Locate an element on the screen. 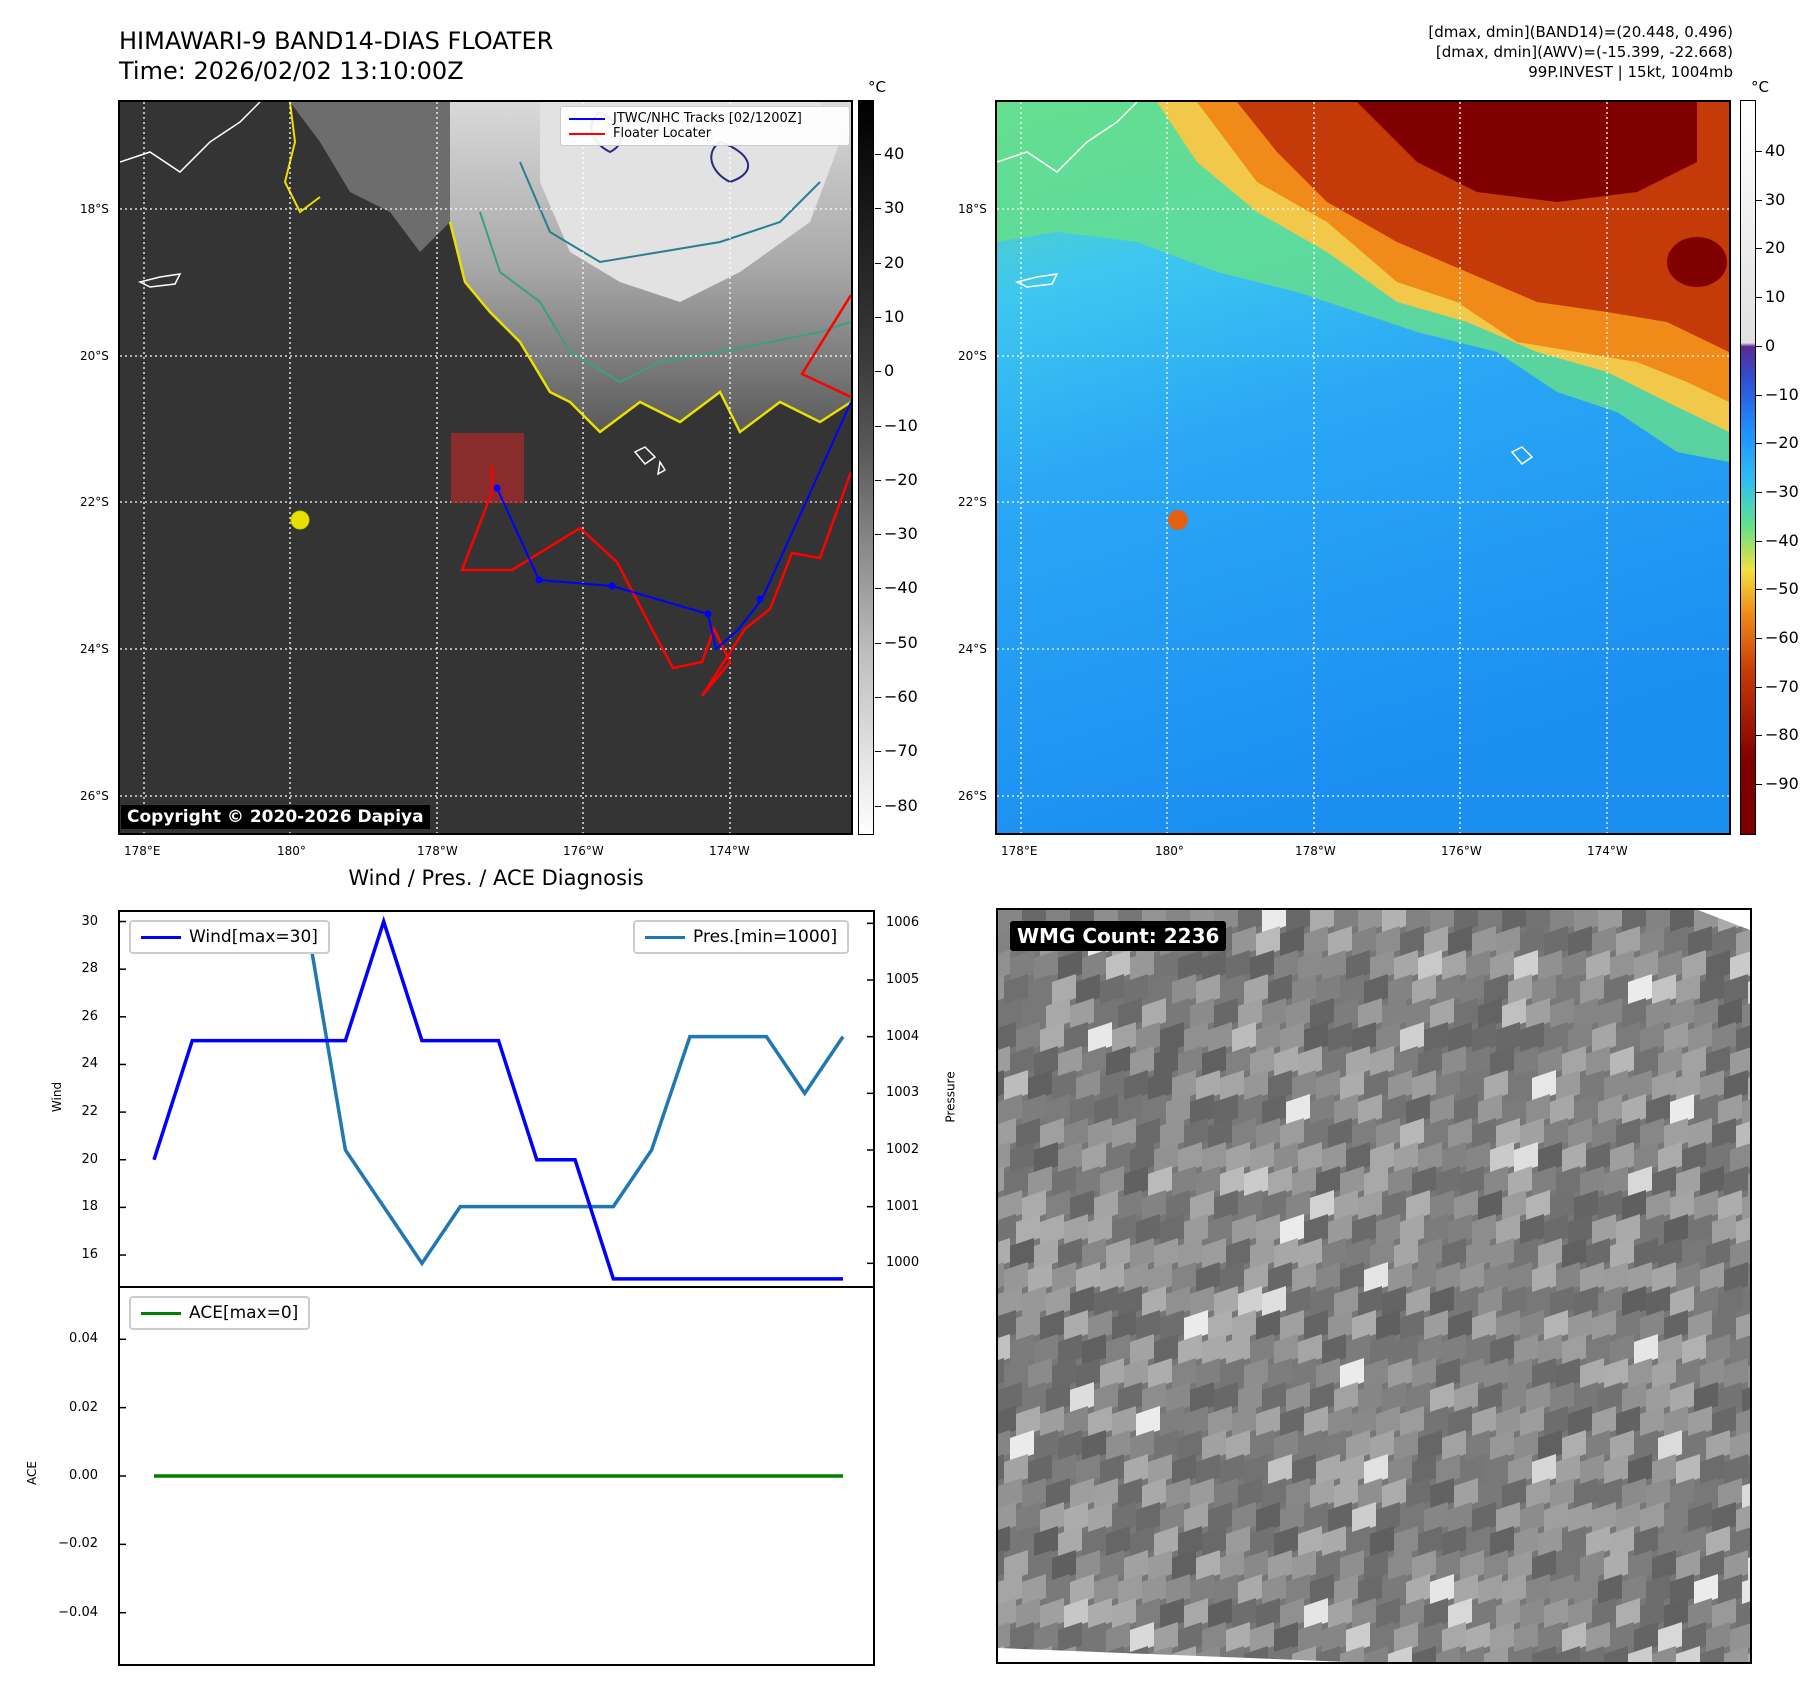 The height and width of the screenshot is (1690, 1813). colorbar-tick-label: −90 is located at coordinates (1777, 784).